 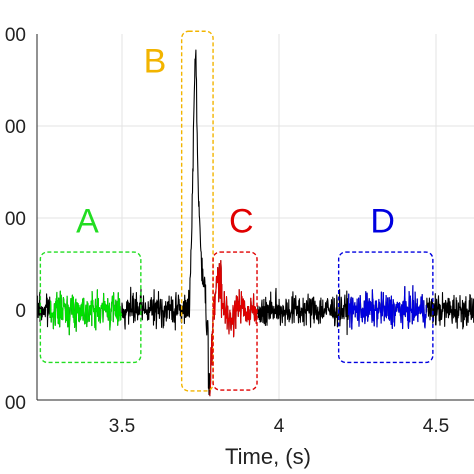 I want to click on y-tick-label: 0, so click(x=20, y=311).